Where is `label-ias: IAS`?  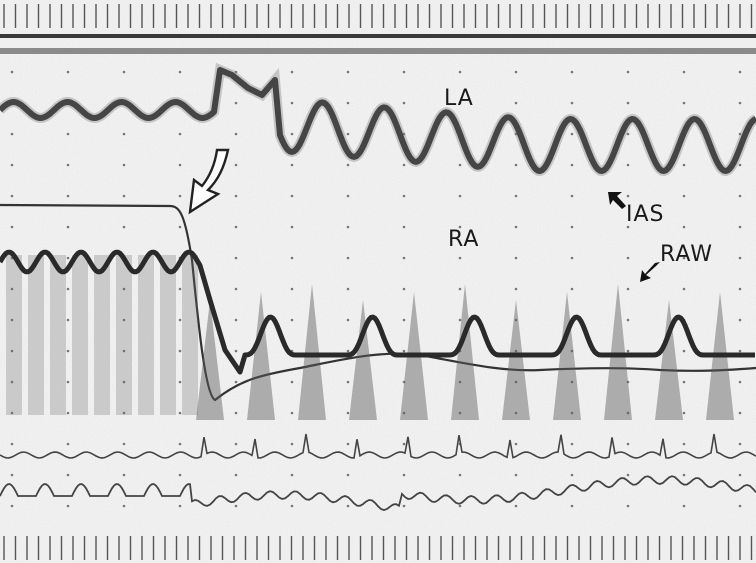 label-ias: IAS is located at coordinates (645, 214).